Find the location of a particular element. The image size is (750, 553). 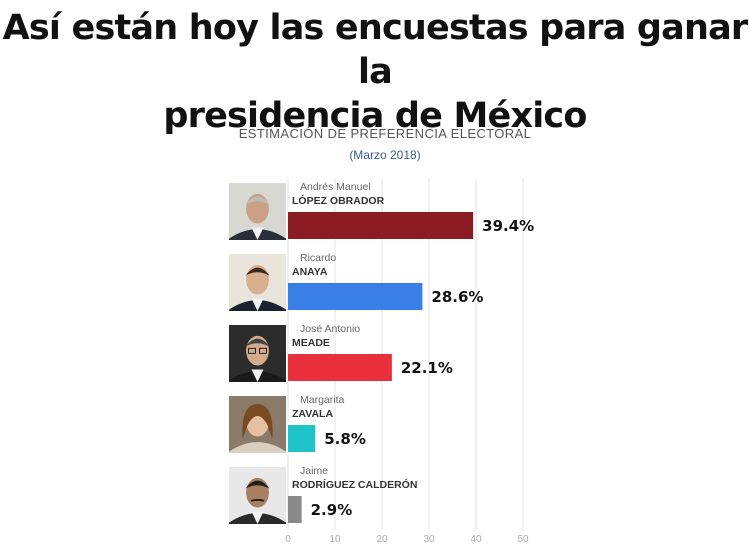

photo-mustache is located at coordinates (257, 500).